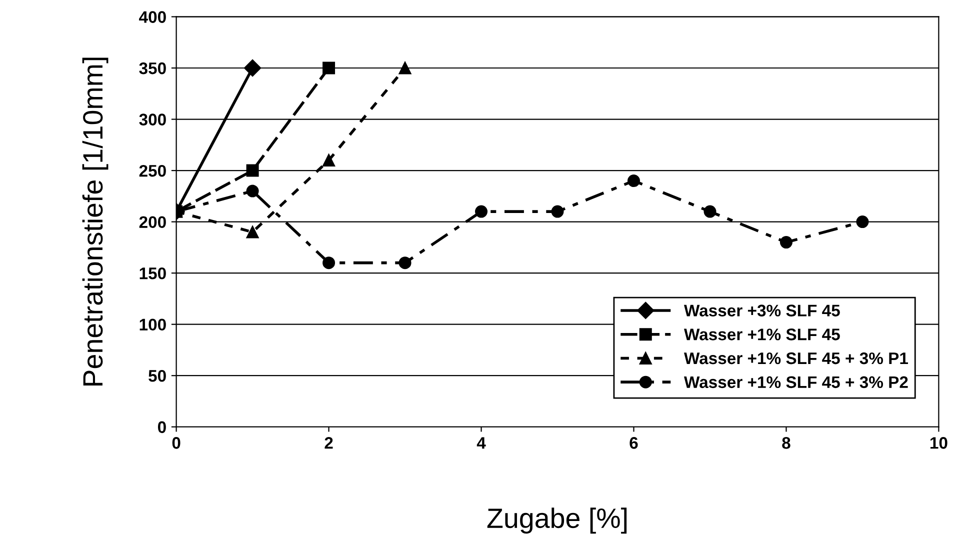 The width and height of the screenshot is (953, 558). I want to click on x-tick-label: 10, so click(939, 443).